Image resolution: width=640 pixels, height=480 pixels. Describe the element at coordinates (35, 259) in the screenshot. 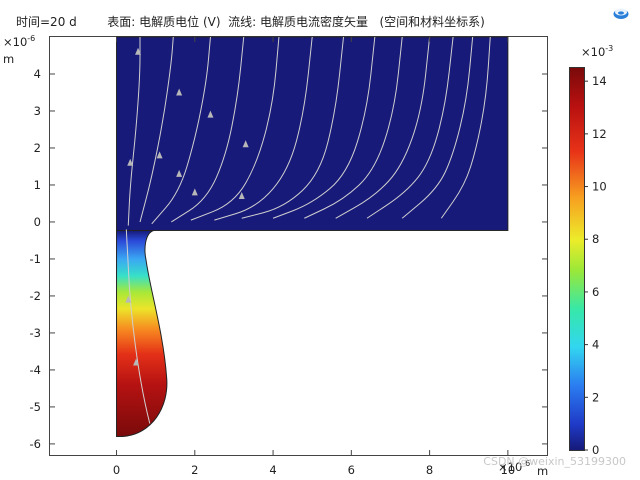

I see `y-tick-label: -1` at that location.